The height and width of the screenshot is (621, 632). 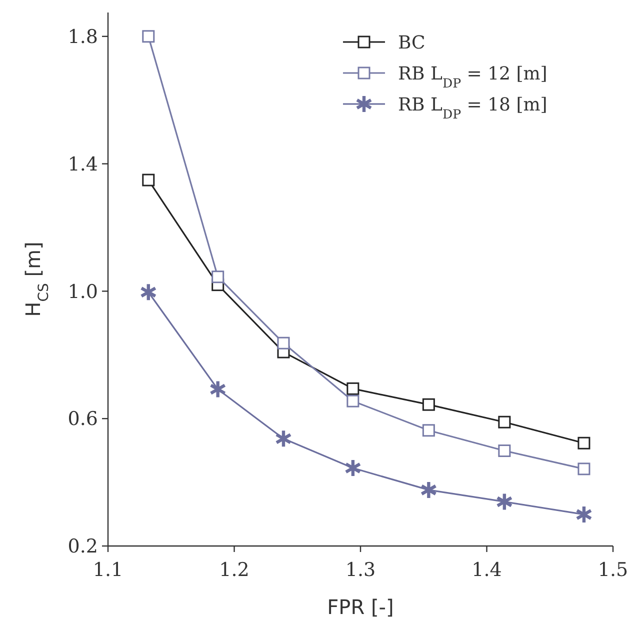 I want to click on y-tick-label: 1.4, so click(x=83, y=164).